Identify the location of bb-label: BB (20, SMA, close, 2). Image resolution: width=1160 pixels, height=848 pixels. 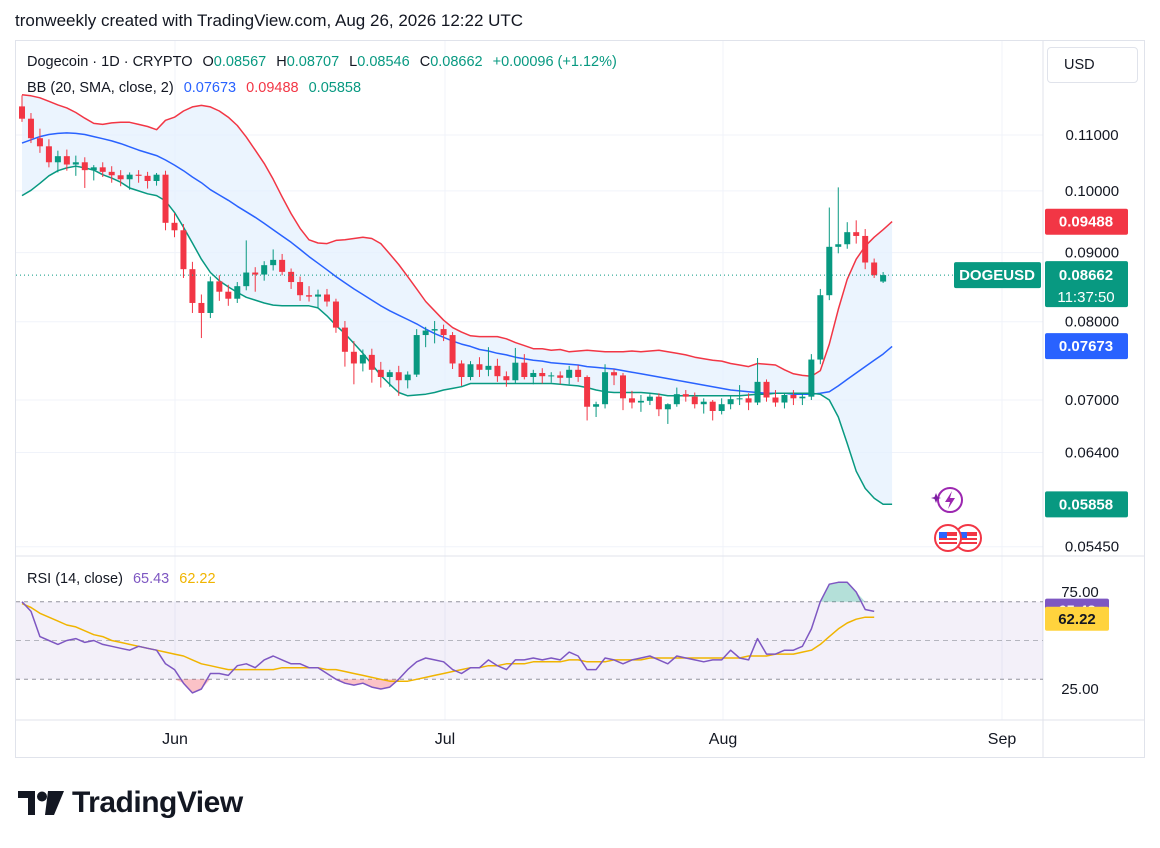
(100, 88).